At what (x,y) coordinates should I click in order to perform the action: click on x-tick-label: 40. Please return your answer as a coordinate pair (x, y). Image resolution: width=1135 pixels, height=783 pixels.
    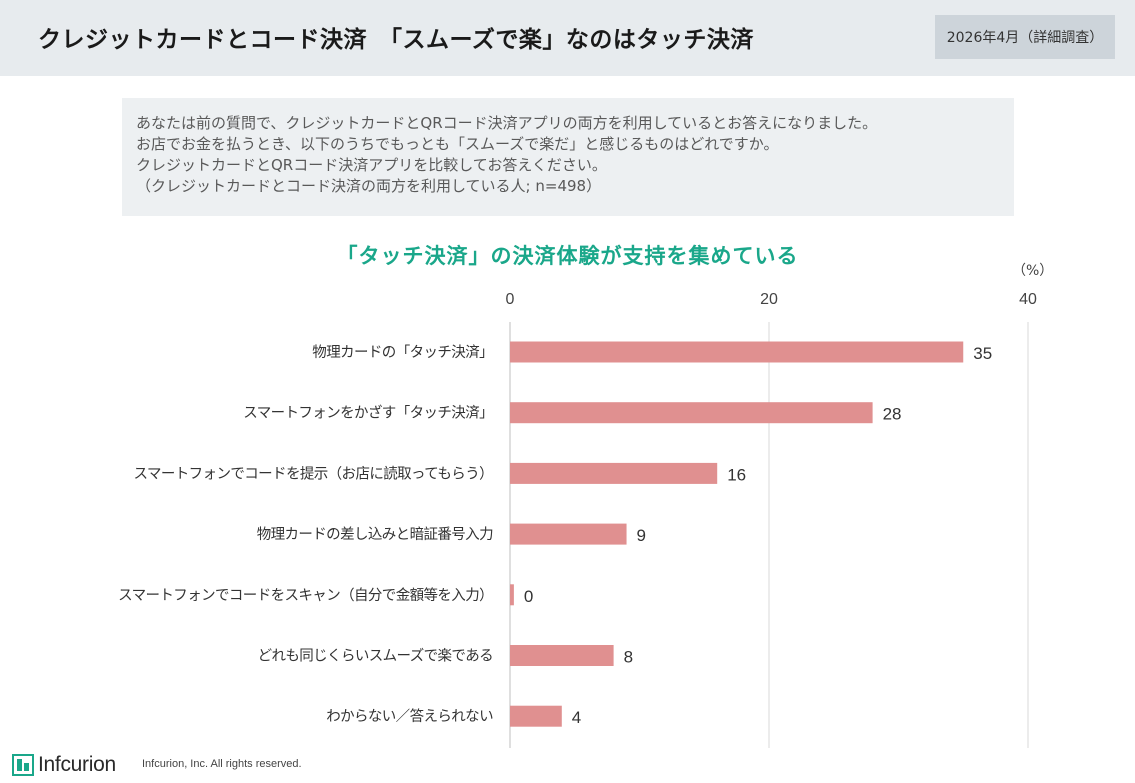
    Looking at the image, I should click on (1028, 299).